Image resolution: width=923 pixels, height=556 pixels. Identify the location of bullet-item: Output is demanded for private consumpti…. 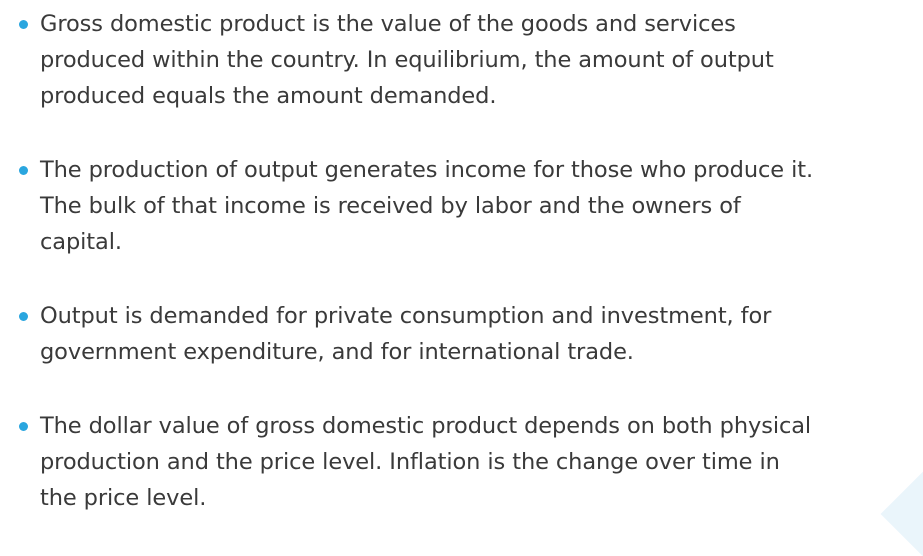
(461, 334).